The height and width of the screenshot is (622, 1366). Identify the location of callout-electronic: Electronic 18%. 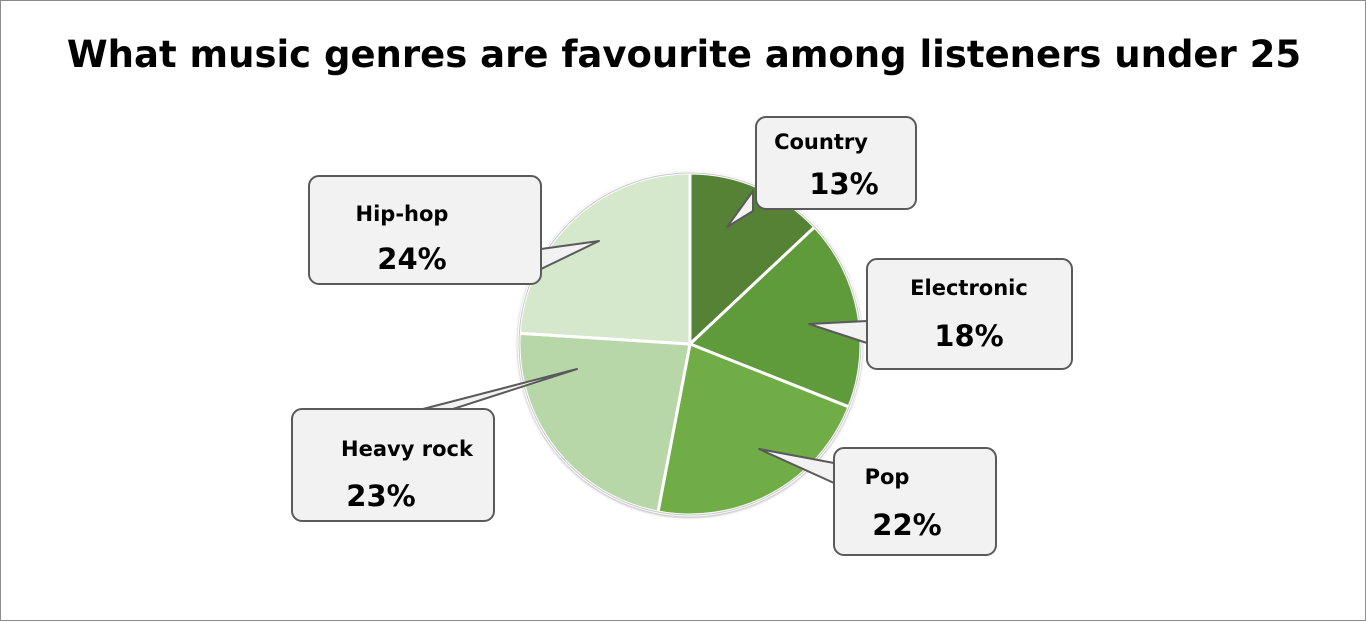
(940, 314).